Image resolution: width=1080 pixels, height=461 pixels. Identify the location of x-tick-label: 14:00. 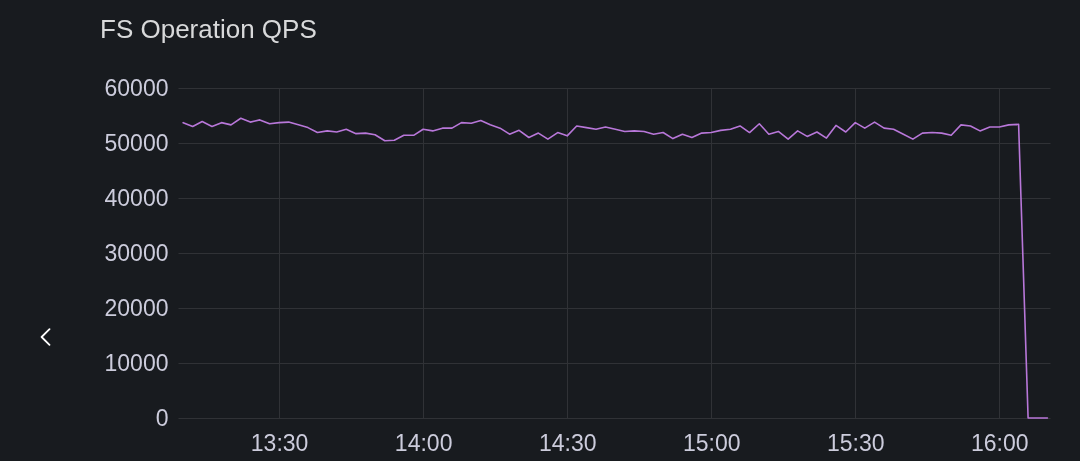
(423, 442).